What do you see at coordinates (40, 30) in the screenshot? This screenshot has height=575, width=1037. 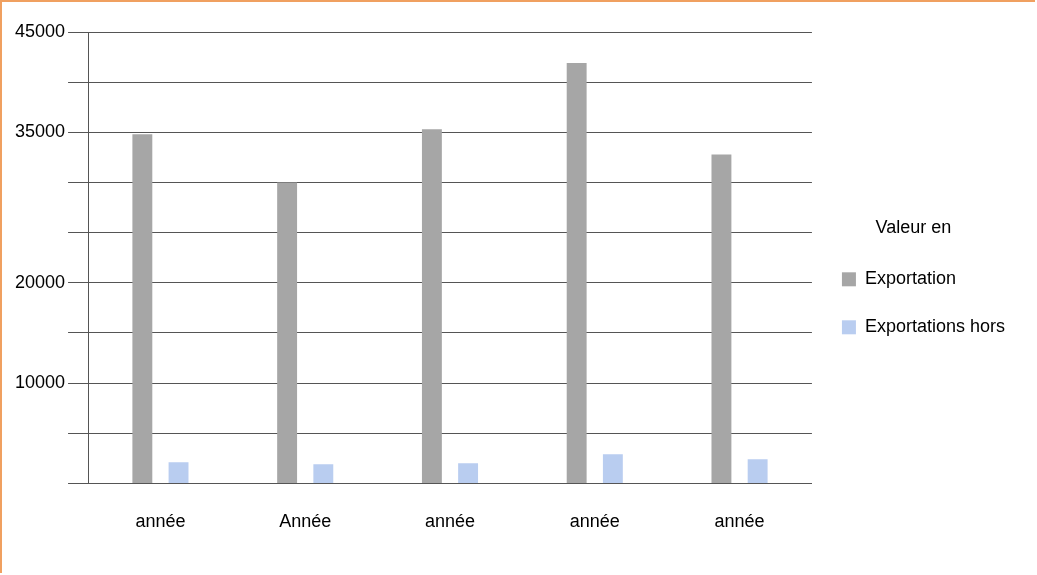 I see `y-tick-label: 45000` at bounding box center [40, 30].